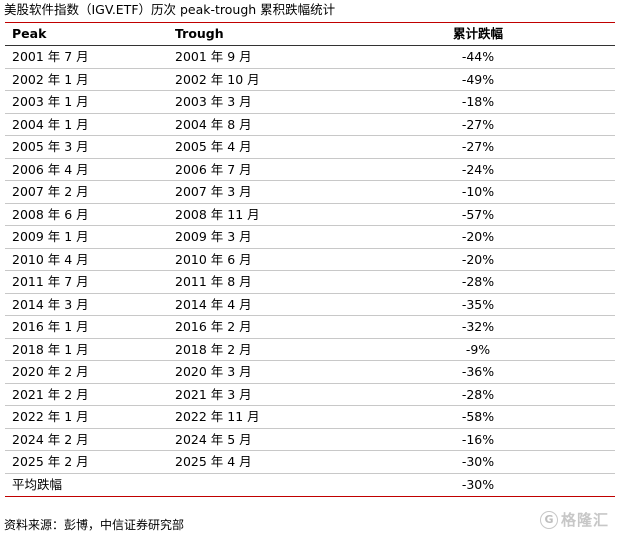 The width and height of the screenshot is (620, 535). Describe the element at coordinates (310, 147) in the screenshot. I see `table-row: 2005 年 3 月 2005 年 4 月 -27%` at that location.